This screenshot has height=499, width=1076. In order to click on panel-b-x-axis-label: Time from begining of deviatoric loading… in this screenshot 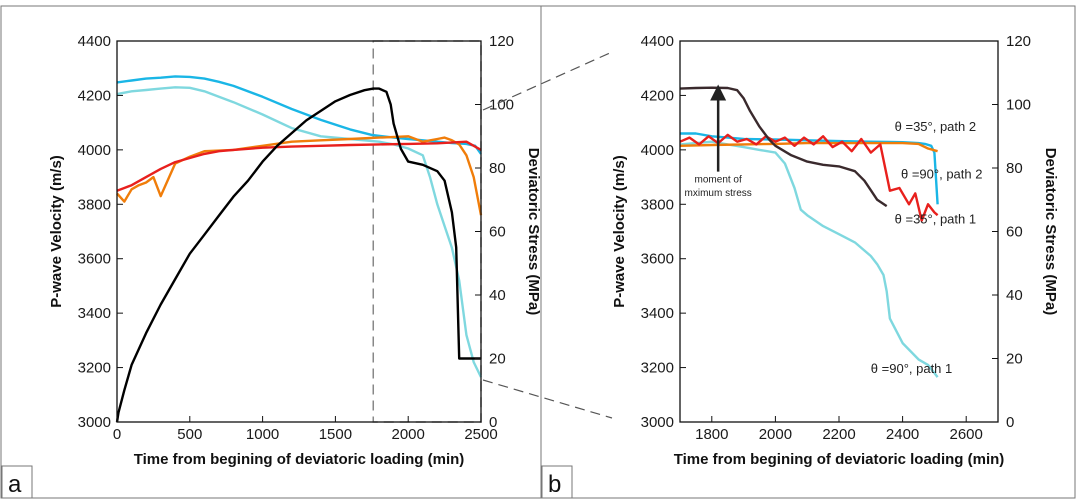, I will do `click(839, 459)`.